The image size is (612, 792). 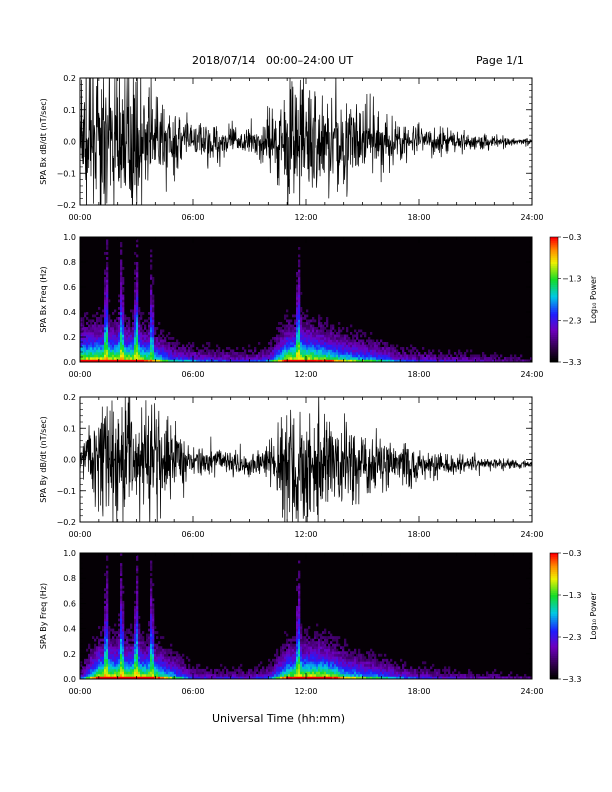 What do you see at coordinates (554, 350) in the screenshot?
I see `colorbar-segment` at bounding box center [554, 350].